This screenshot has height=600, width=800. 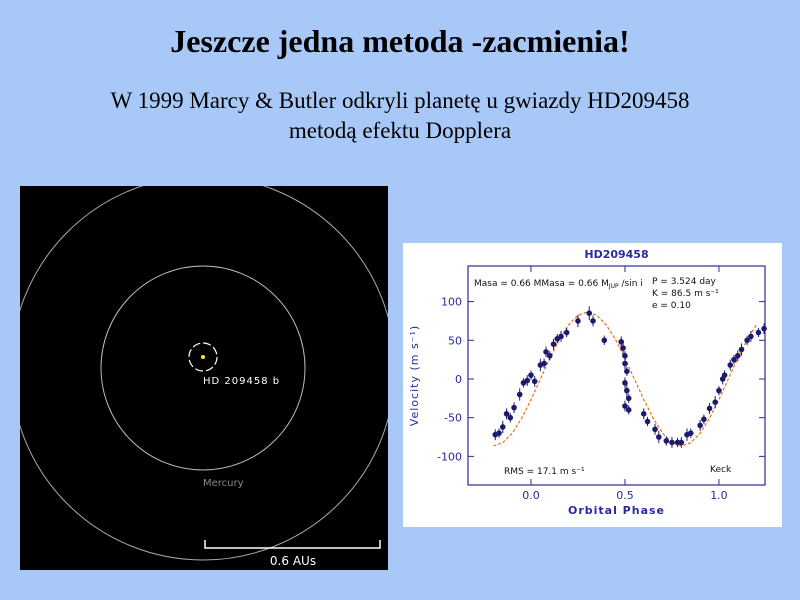 I want to click on annotation-part: JUP, so click(x=613, y=286).